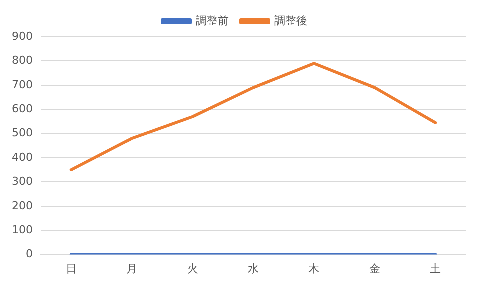 This screenshot has height=288, width=480. Describe the element at coordinates (22, 181) in the screenshot. I see `y-tick-label: 300` at that location.